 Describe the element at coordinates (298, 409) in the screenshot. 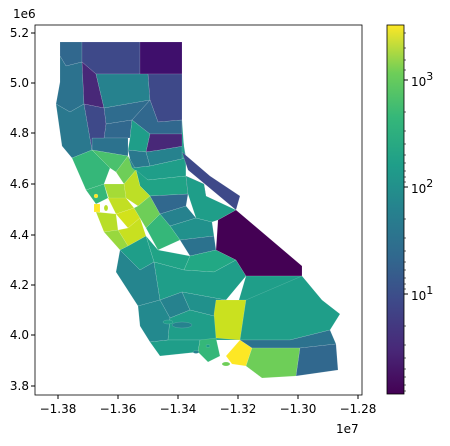

I see `x-tick-label: −1.30` at that location.